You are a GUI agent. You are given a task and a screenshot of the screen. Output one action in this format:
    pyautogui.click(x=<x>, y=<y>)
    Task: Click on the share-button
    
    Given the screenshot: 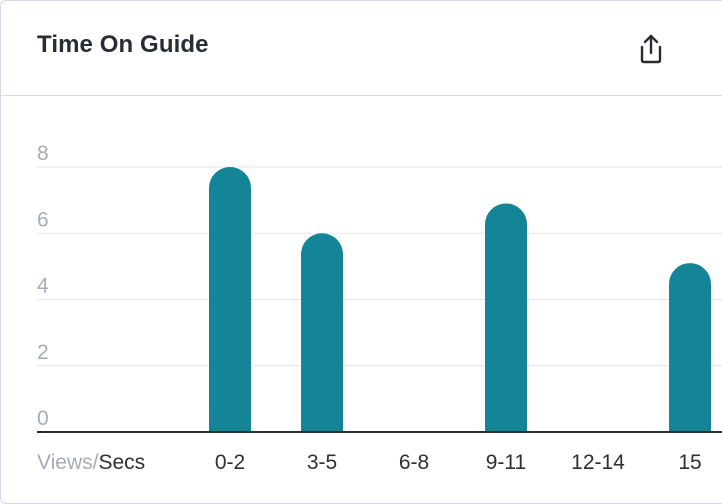 What is the action you would take?
    pyautogui.click(x=651, y=49)
    